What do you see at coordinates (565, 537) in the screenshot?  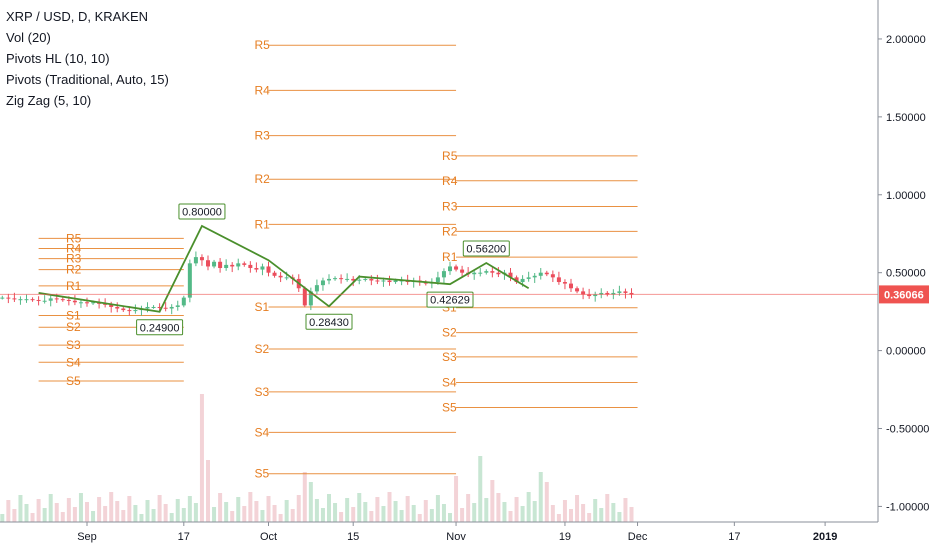 I see `x-tick-label: 19` at bounding box center [565, 537].